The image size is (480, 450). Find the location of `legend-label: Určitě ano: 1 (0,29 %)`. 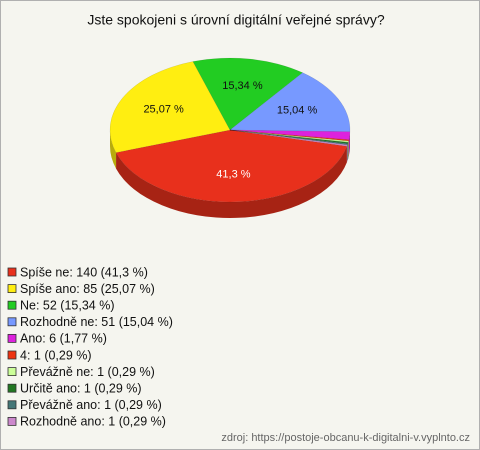

legend-label: Určitě ano: 1 (0,29 %) is located at coordinates (81, 388).